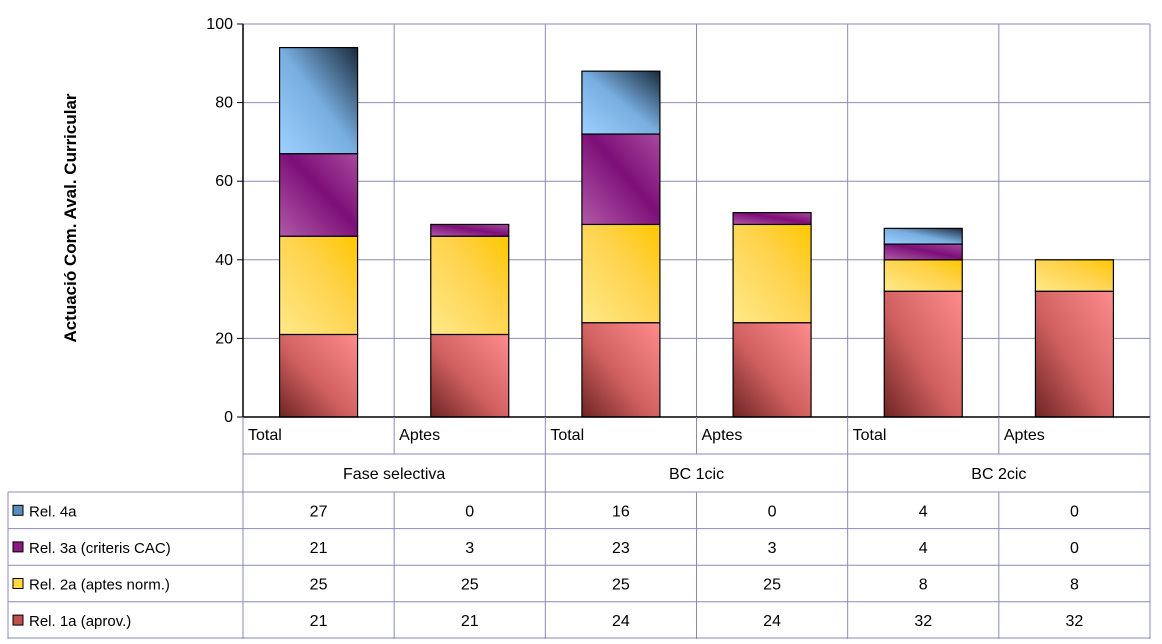  What do you see at coordinates (998, 474) in the screenshot?
I see `group-label: BC 2cic` at bounding box center [998, 474].